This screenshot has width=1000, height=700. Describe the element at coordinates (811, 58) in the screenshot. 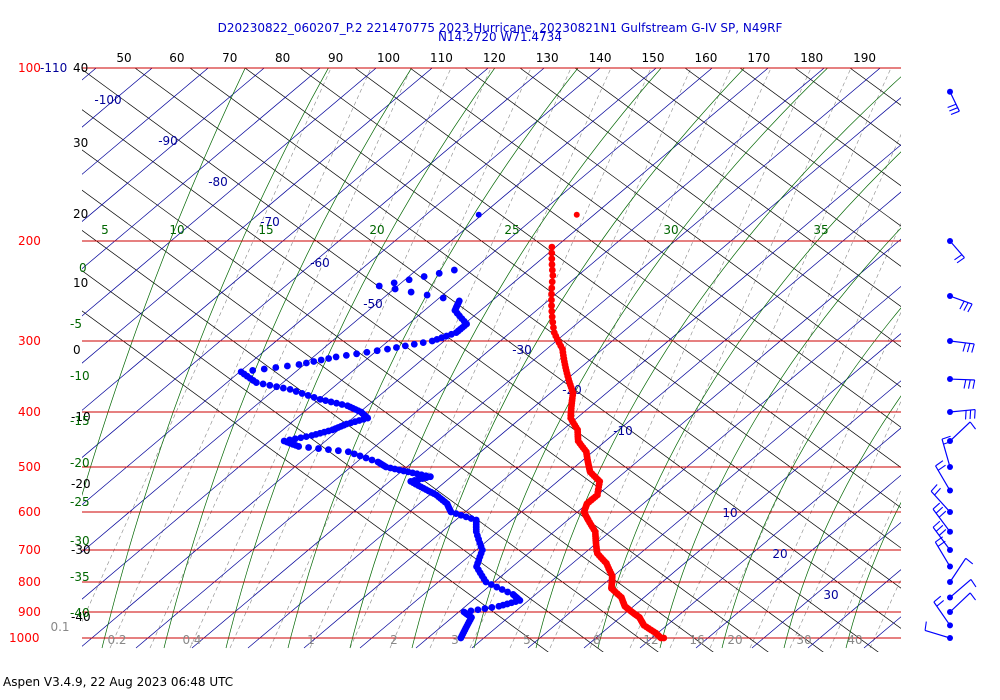

I see `top-axis-tick: 180` at that location.